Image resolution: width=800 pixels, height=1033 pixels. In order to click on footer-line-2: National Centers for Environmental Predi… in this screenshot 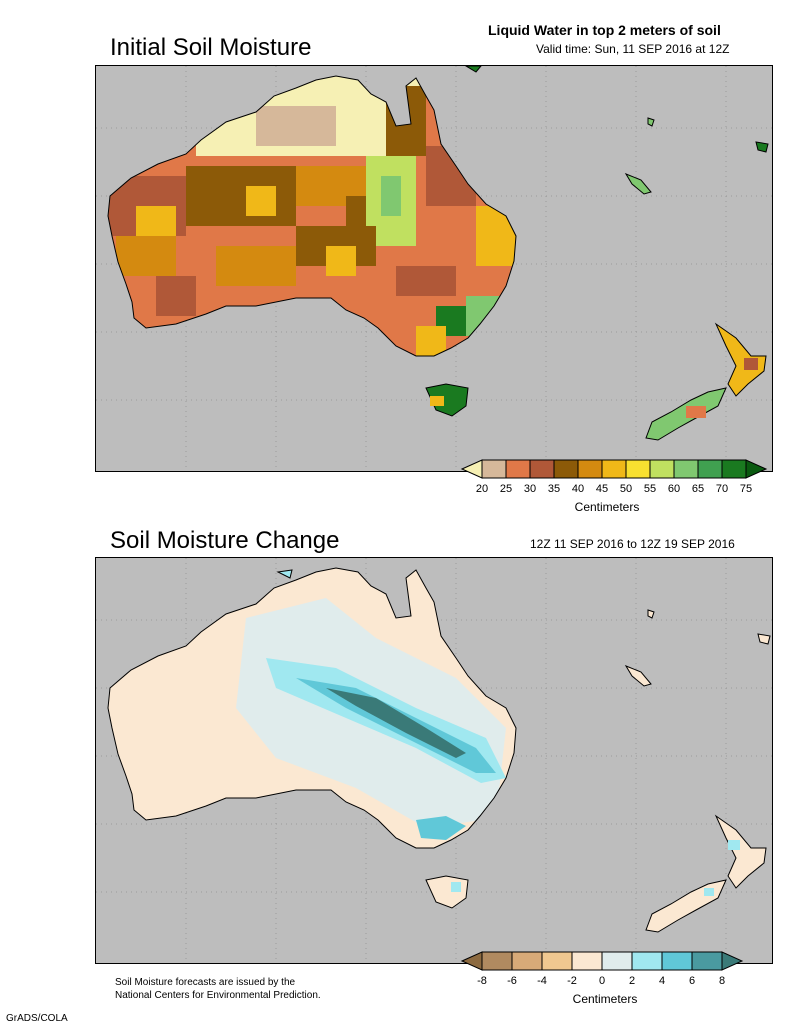, I will do `click(218, 995)`.